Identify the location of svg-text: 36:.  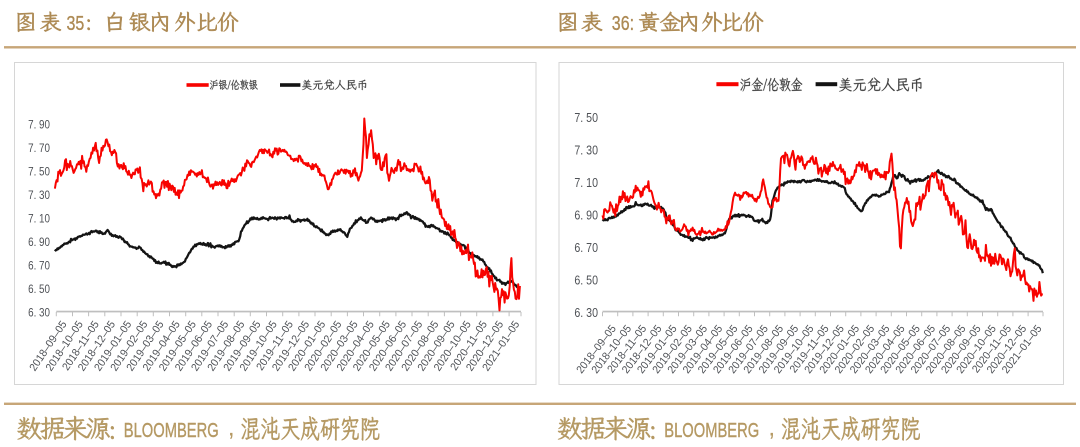
(623, 22).